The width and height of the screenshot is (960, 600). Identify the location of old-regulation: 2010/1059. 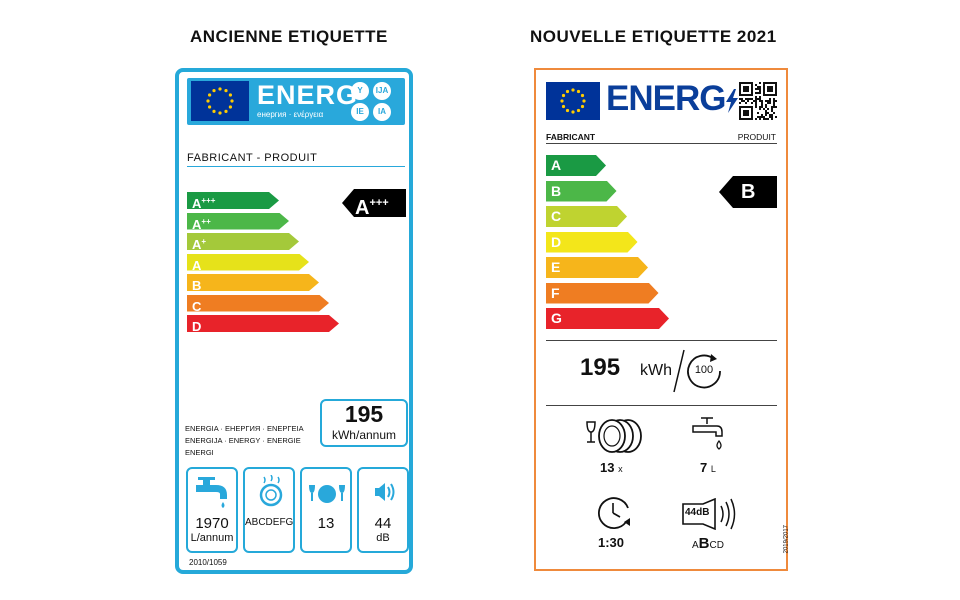
(208, 562).